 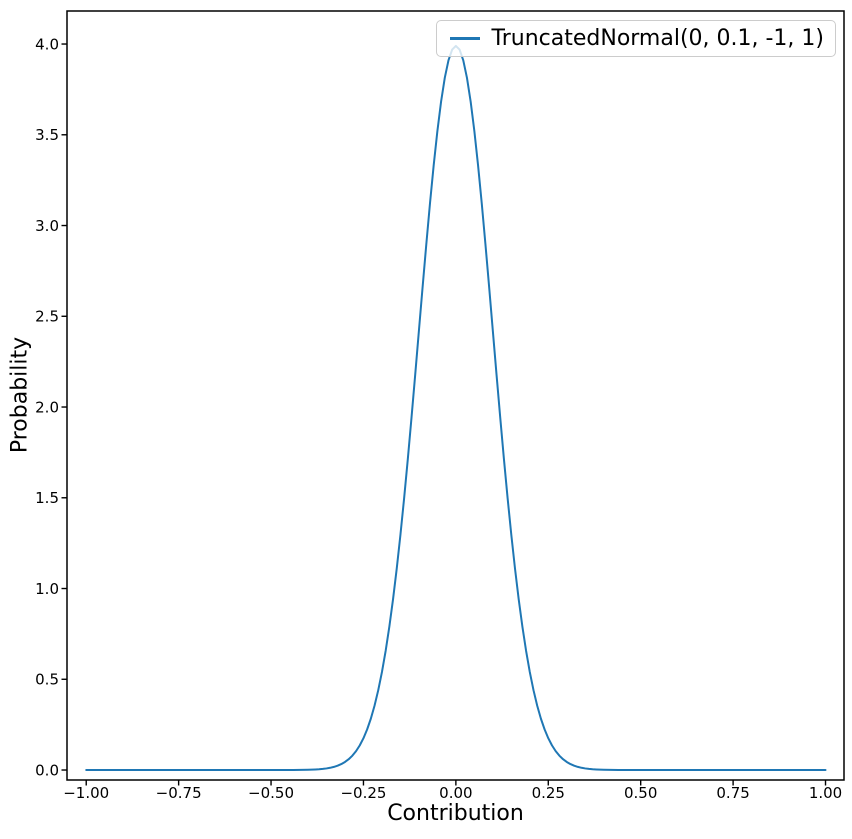 I want to click on legend-entry-label: TruncatedNormal(0, 0.1, -1, 1), so click(x=657, y=38).